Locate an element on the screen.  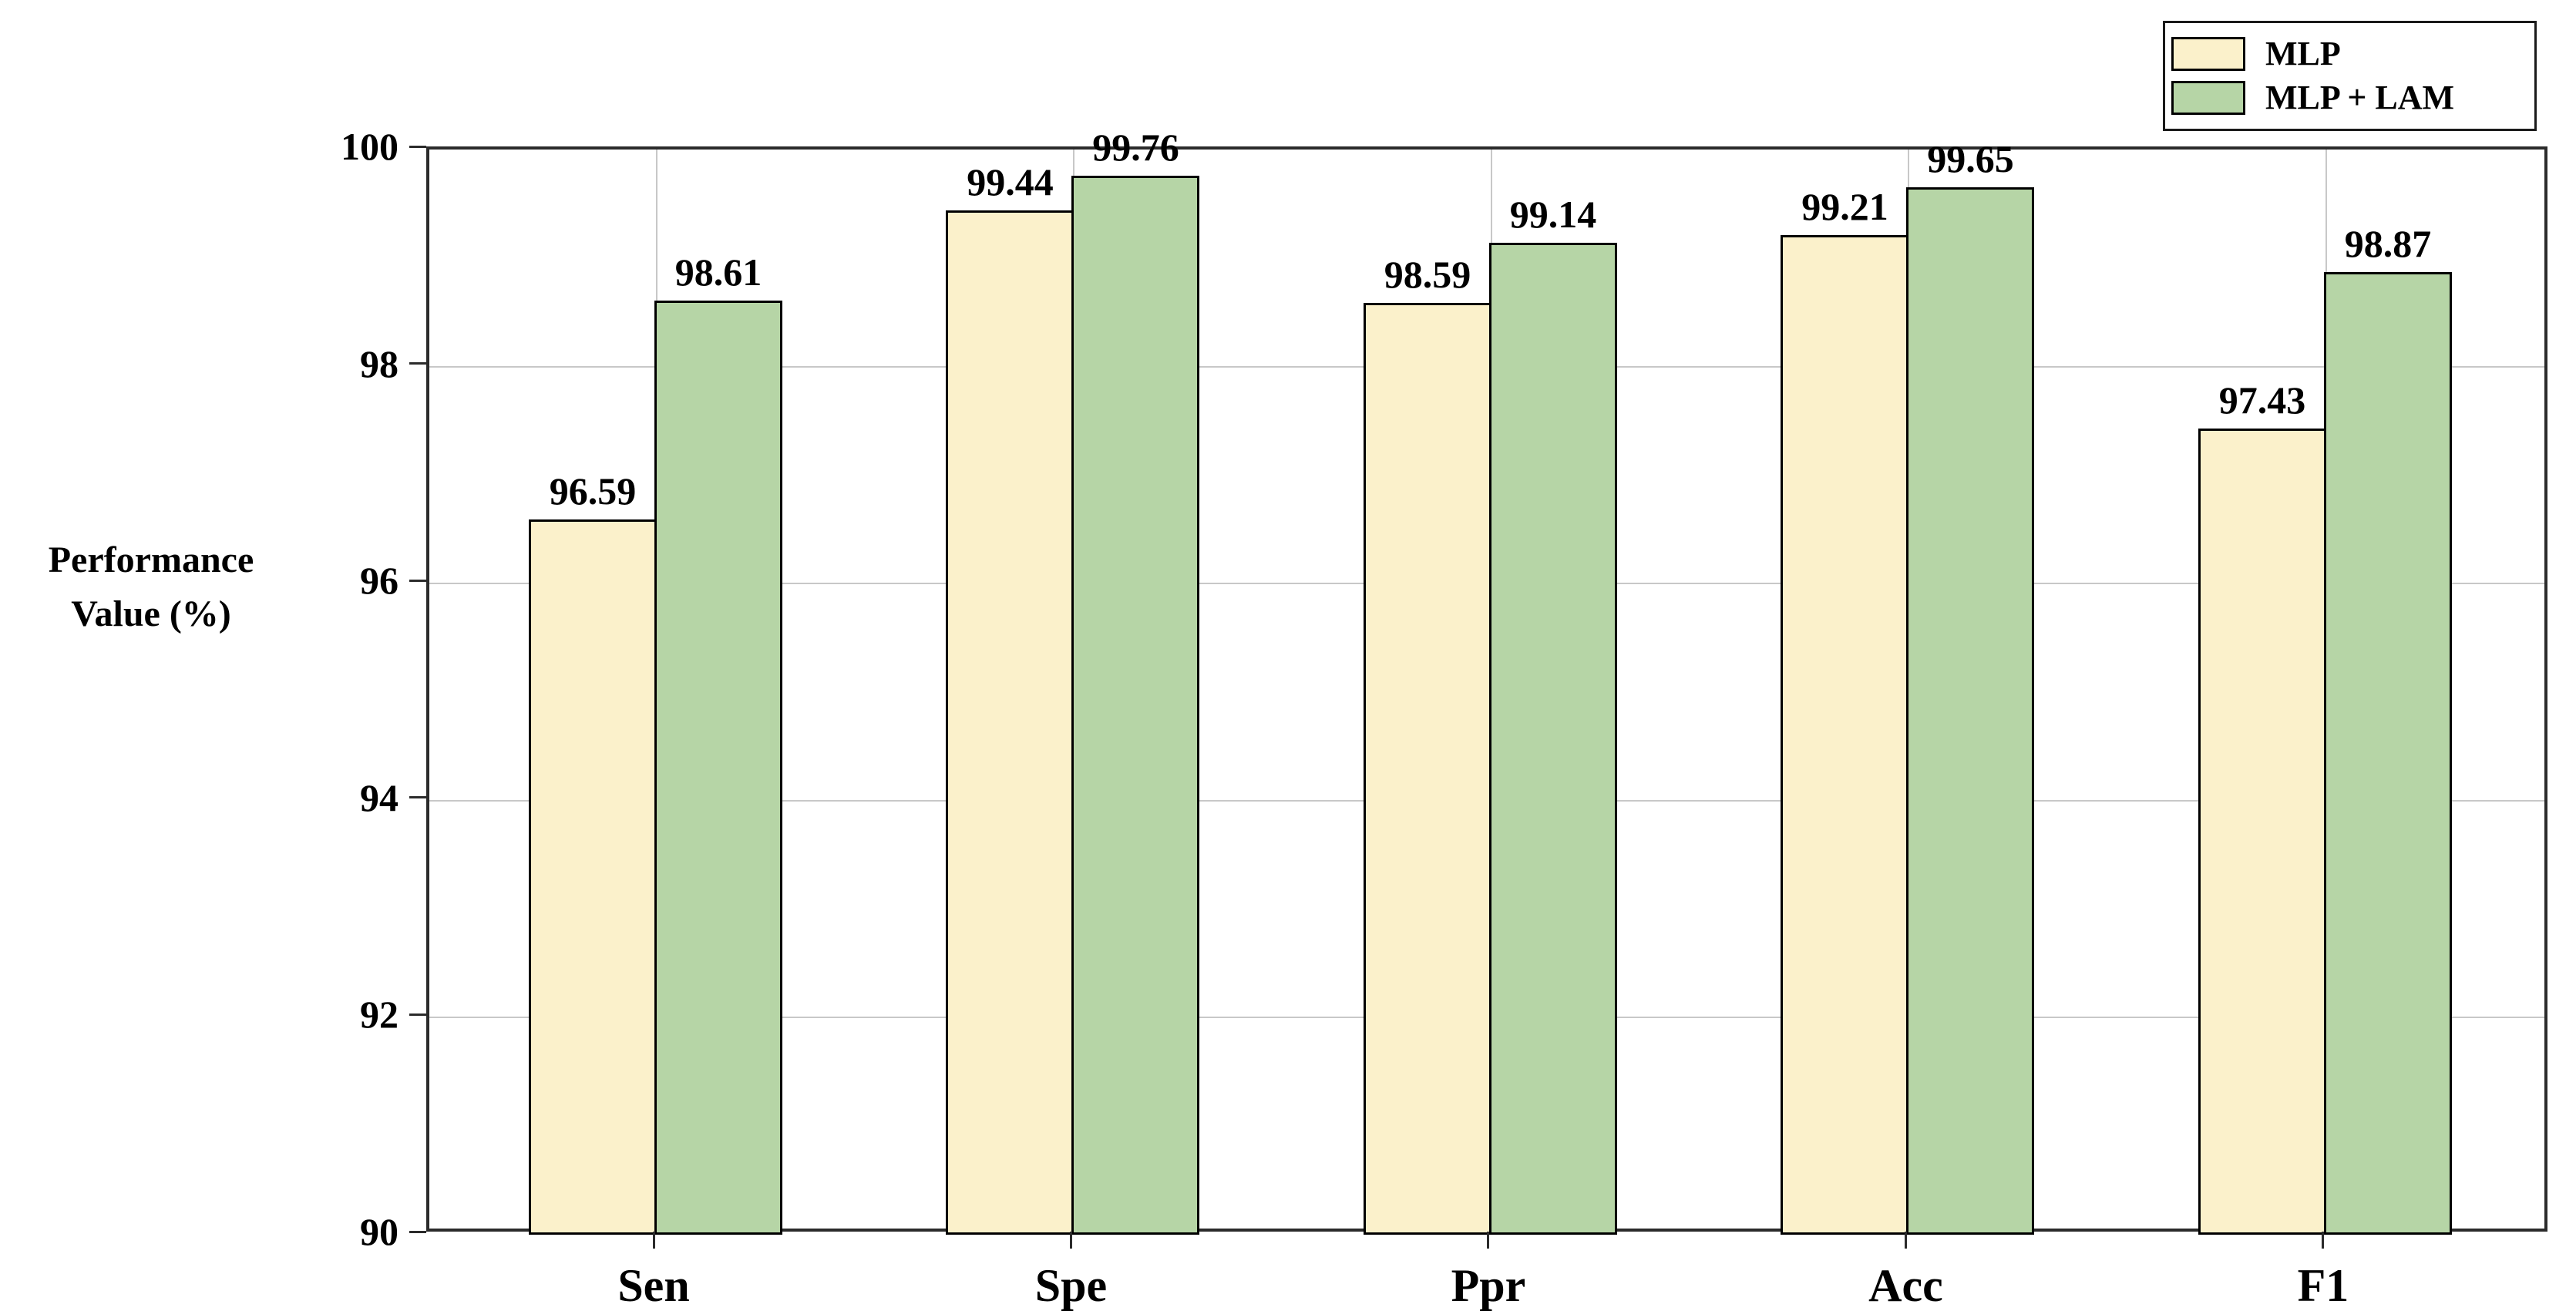
bar-mlp-lam-ppr is located at coordinates (1552, 739).